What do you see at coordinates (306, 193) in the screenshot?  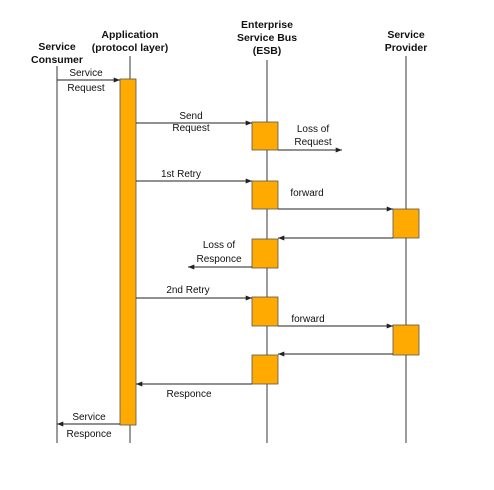 I see `label-forward-1: forward` at bounding box center [306, 193].